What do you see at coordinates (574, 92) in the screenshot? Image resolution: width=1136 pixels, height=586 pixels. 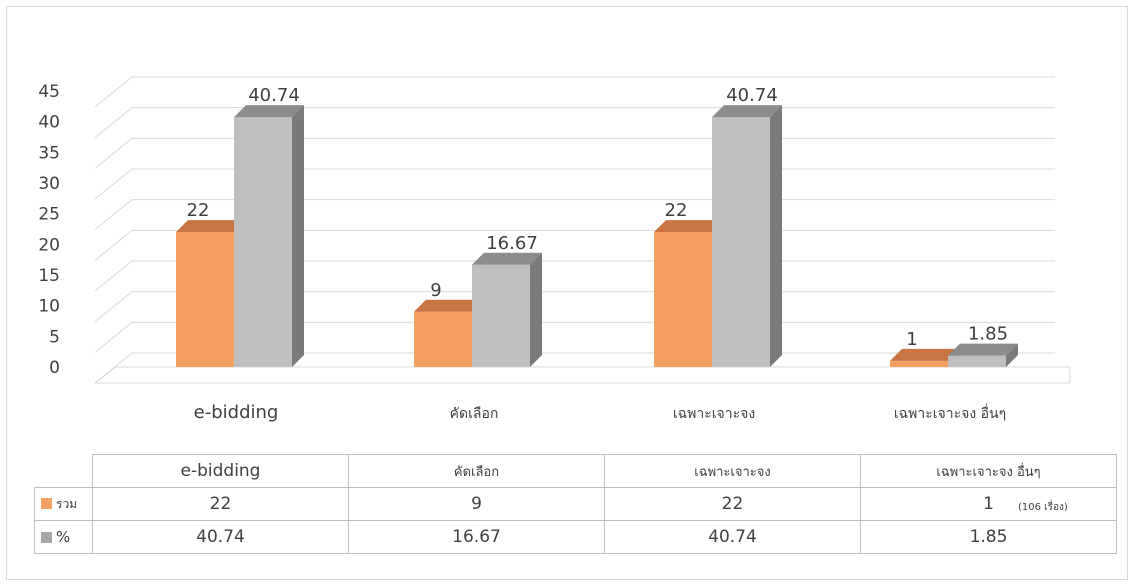 I see `grid-line` at bounding box center [574, 92].